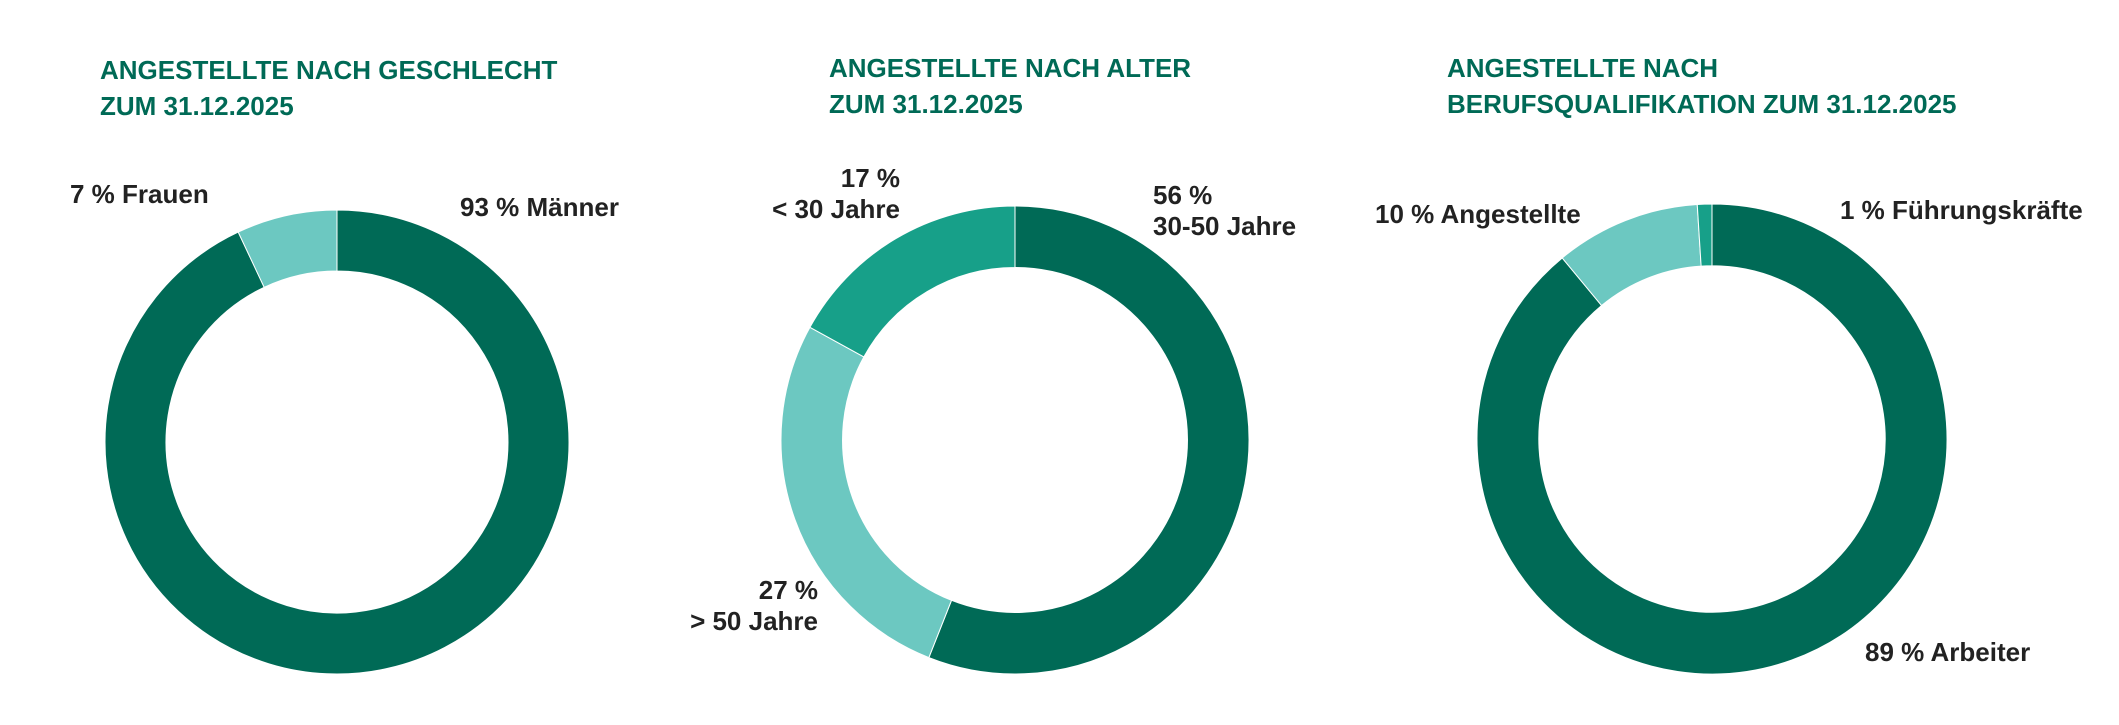 The image size is (2119, 725). I want to click on chart-title-line: BERUFSQUALIFIKATION ZUM 31.12.2025, so click(1702, 104).